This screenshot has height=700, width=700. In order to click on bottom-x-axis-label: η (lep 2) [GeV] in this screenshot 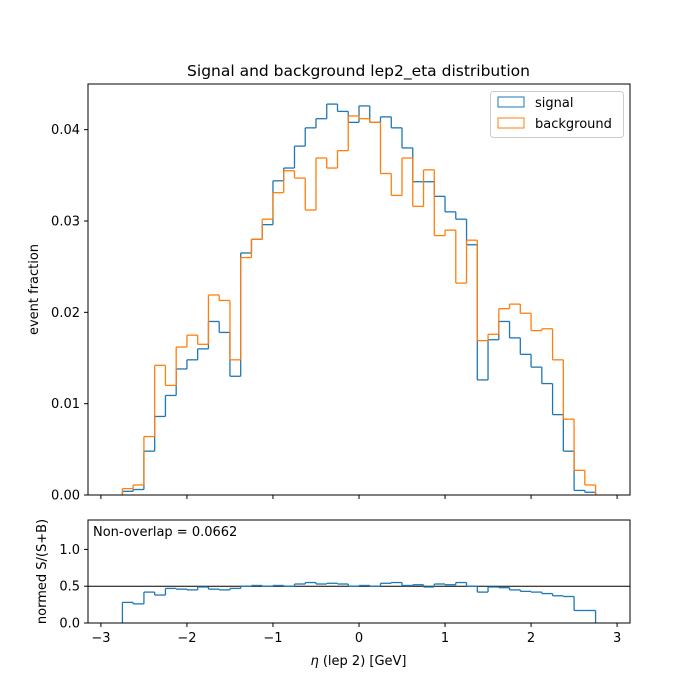, I will do `click(358, 661)`.